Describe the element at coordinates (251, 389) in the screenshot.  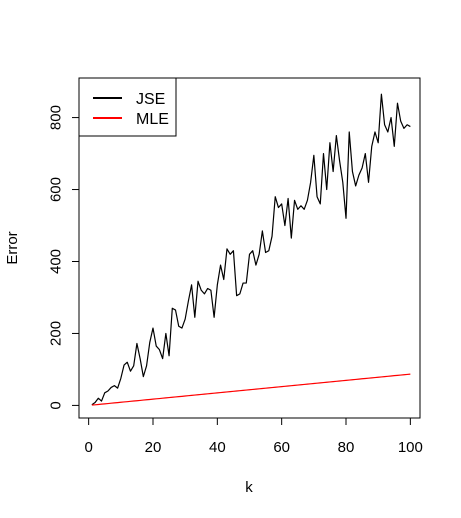
I see `series-line-mle` at that location.